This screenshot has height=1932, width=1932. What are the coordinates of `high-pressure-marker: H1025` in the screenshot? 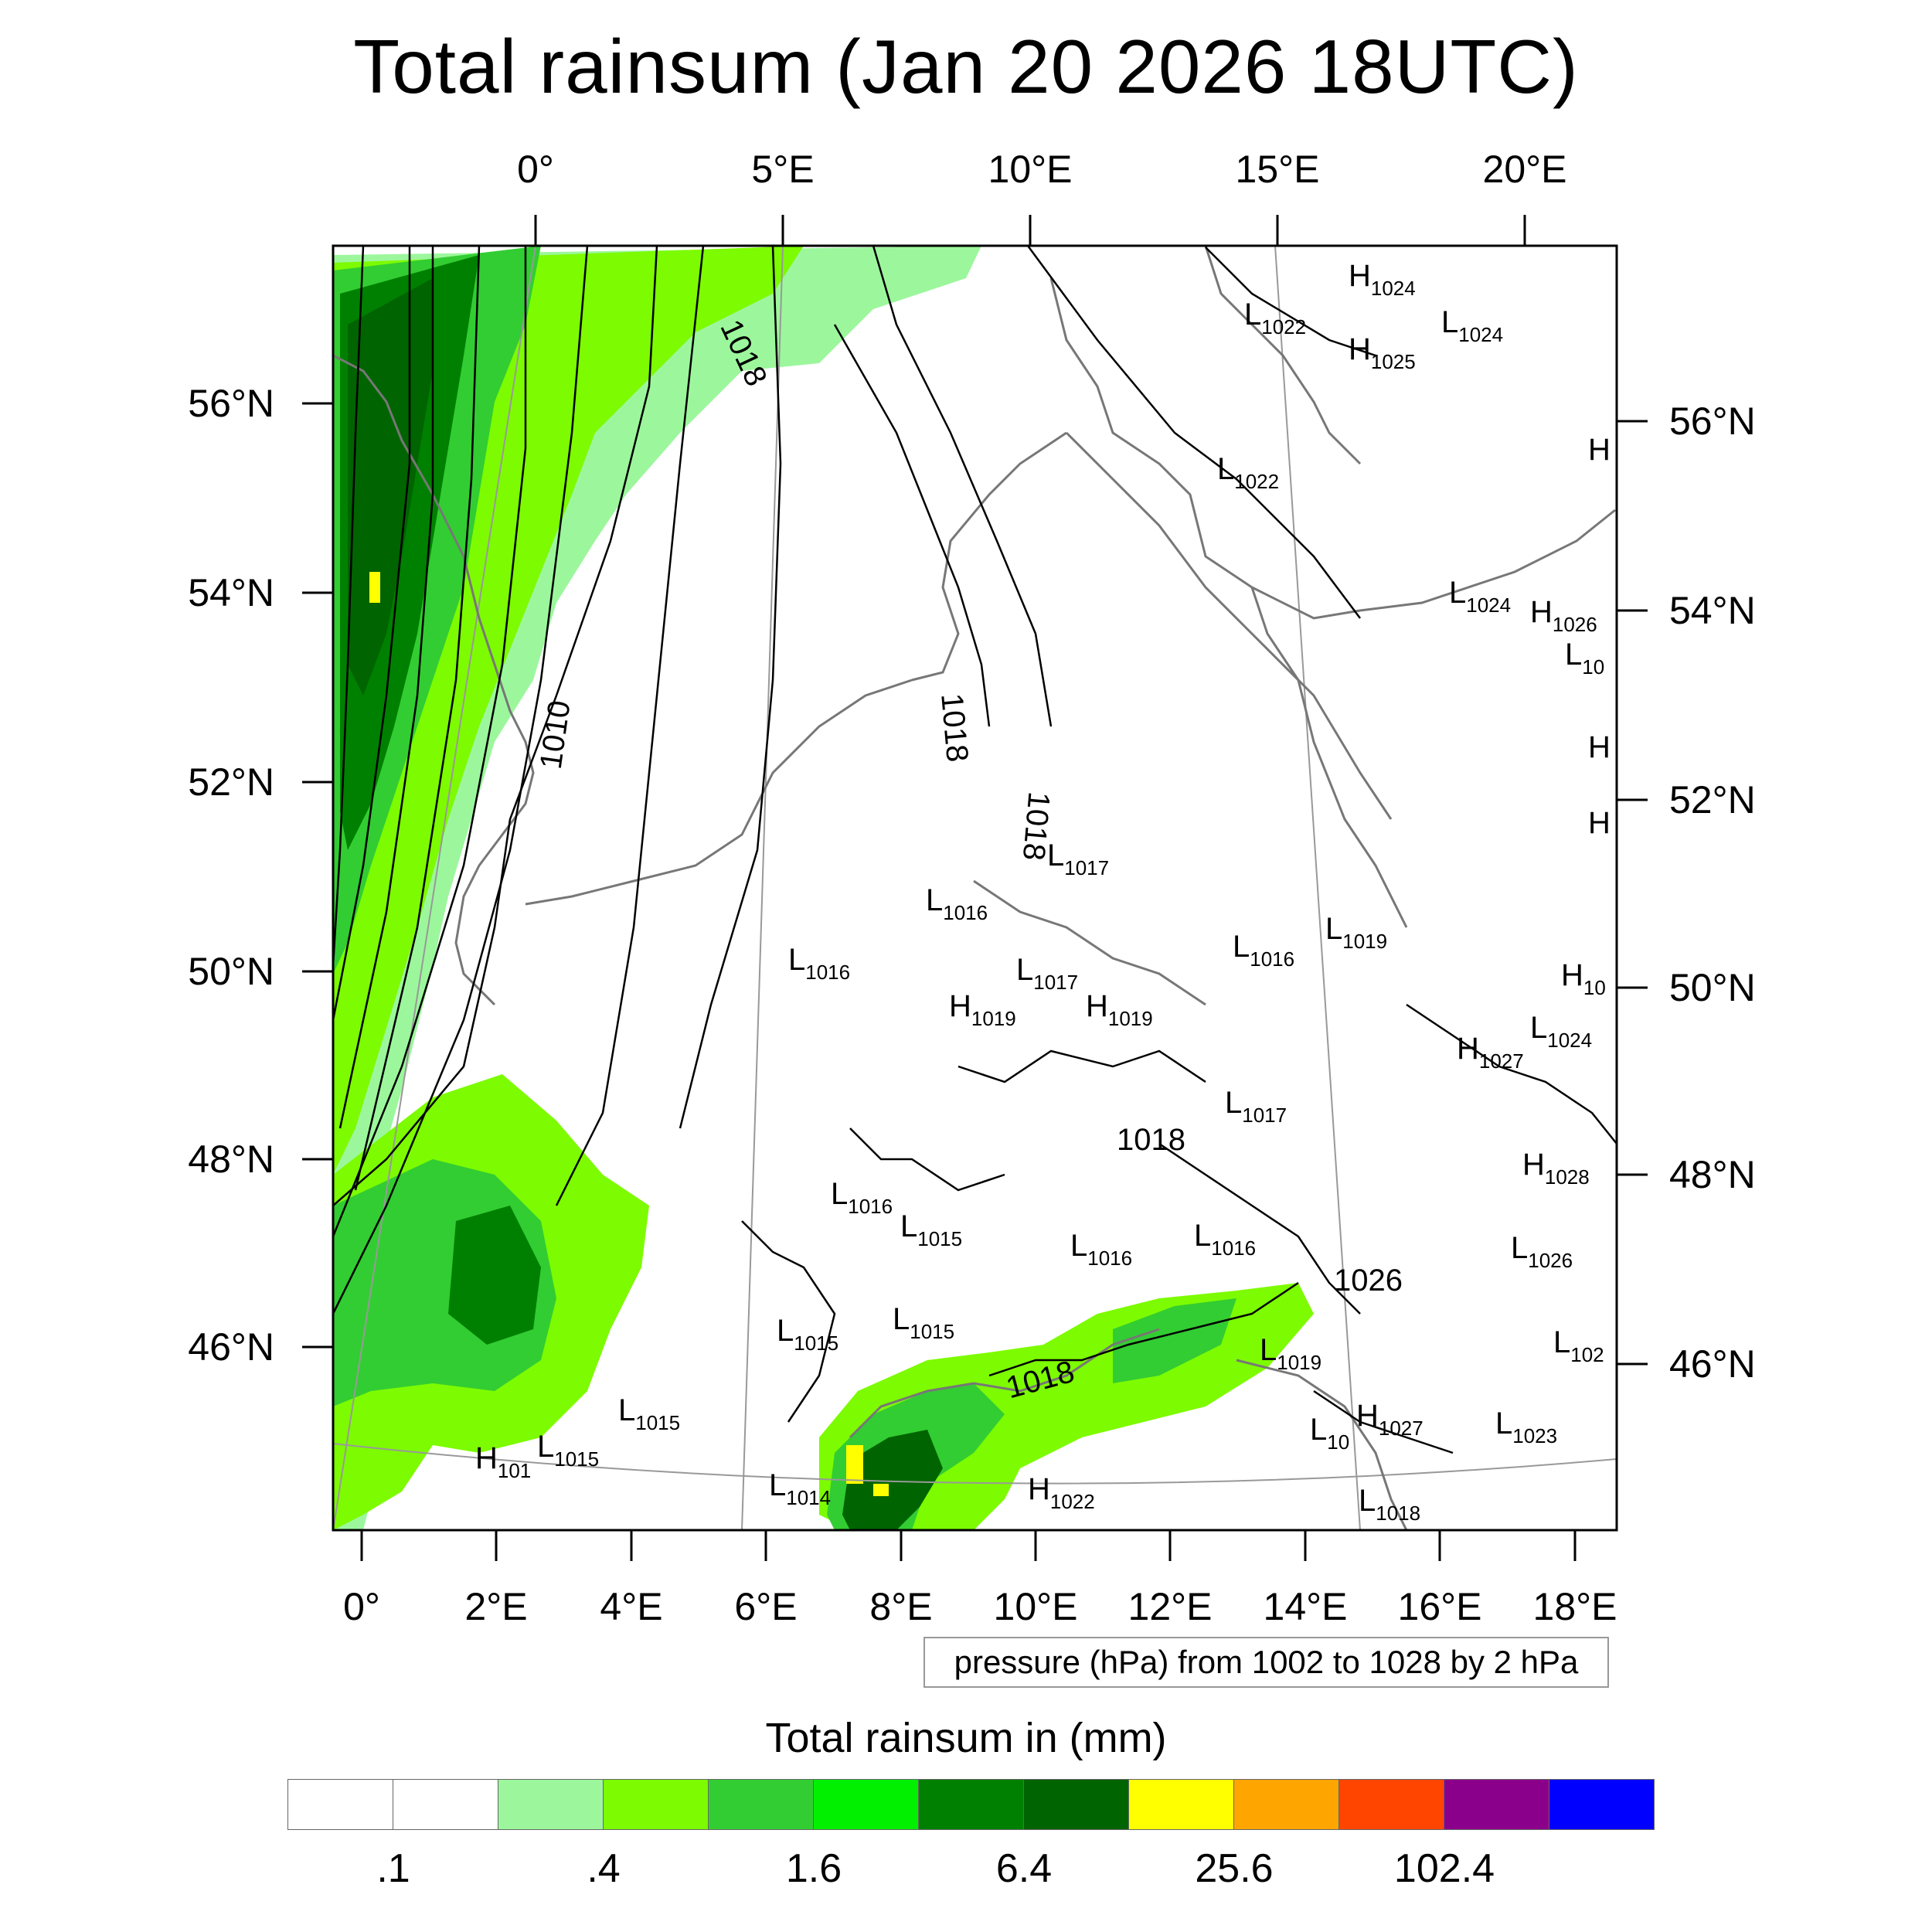 It's located at (1383, 353).